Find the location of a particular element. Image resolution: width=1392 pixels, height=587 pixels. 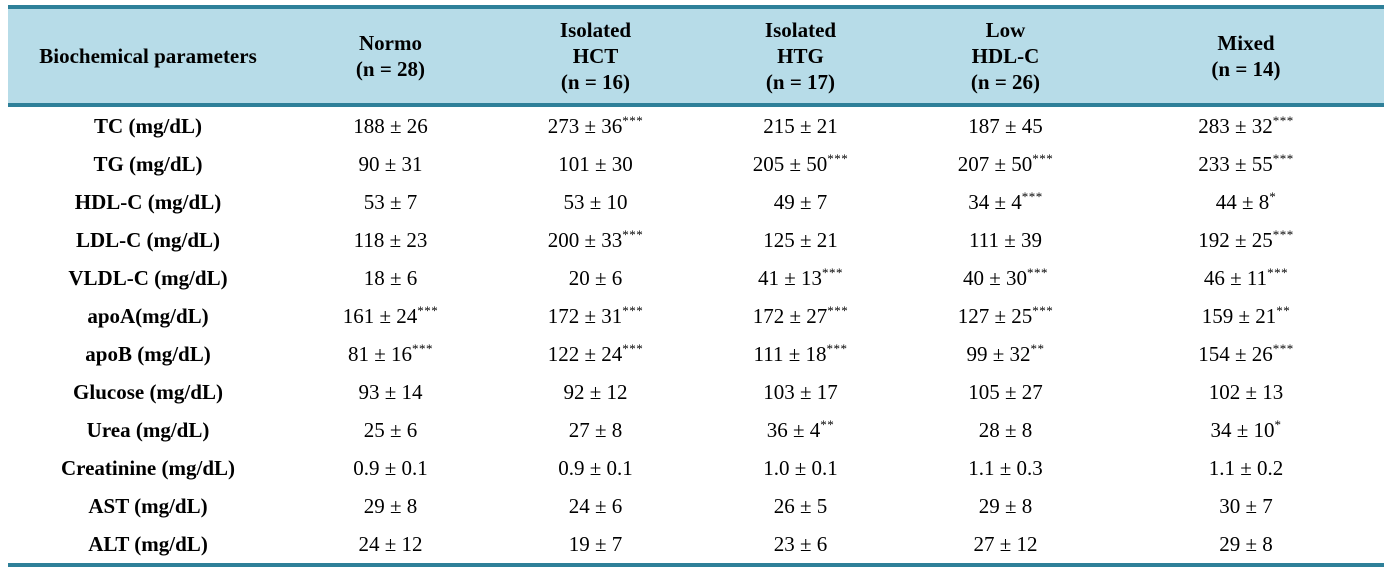

value-cell: 53 ± 7 is located at coordinates (390, 202).